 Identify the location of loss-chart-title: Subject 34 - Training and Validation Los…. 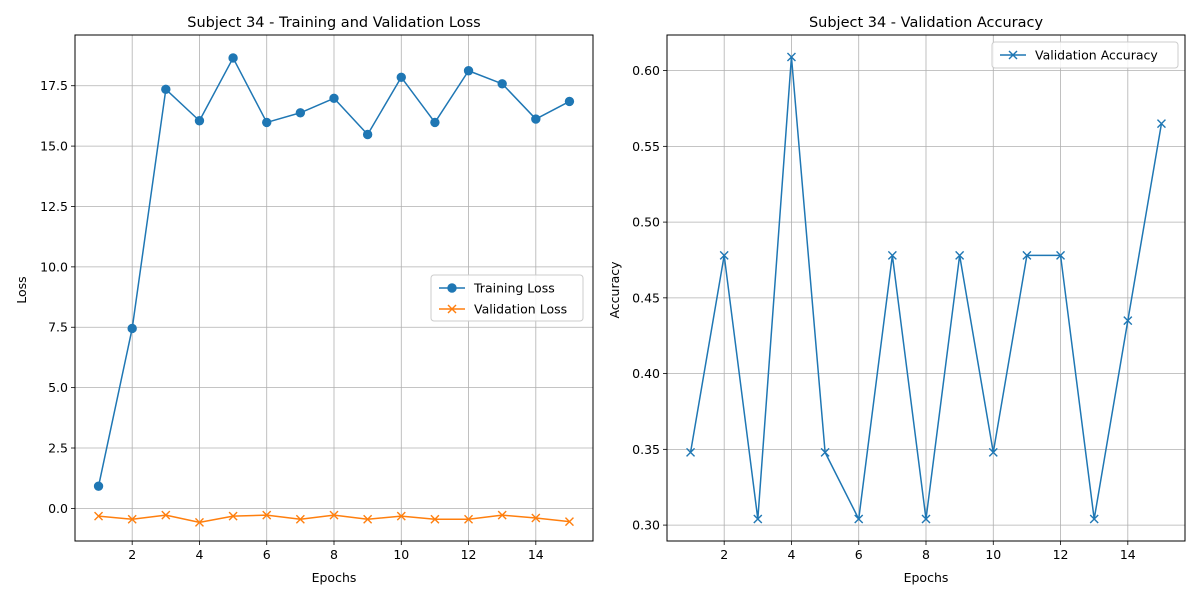
(333, 23).